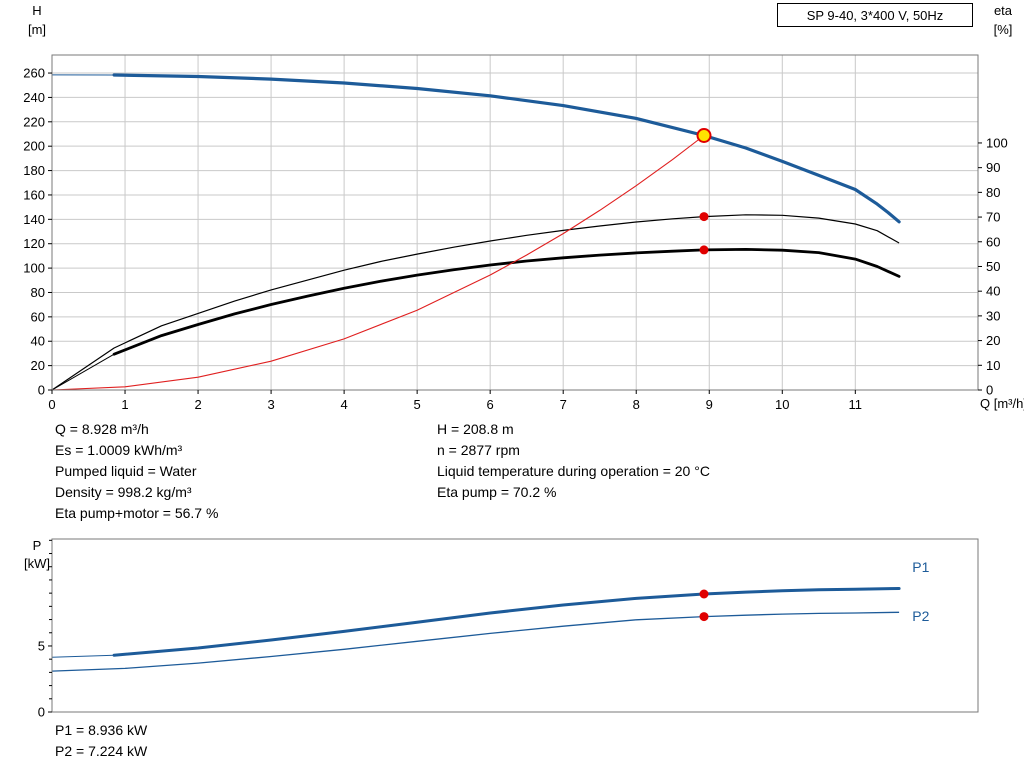 This screenshot has width=1024, height=781. I want to click on pump-title: SP 9-40, 3*400 V, 50Hz, so click(875, 15).